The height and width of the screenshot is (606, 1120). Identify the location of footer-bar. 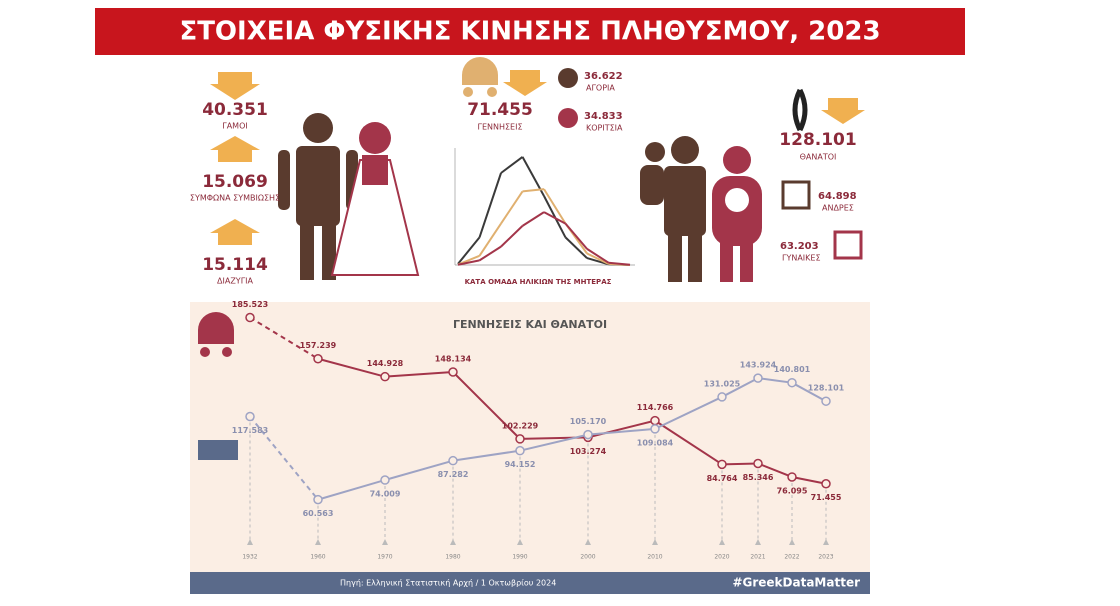
(530, 583).